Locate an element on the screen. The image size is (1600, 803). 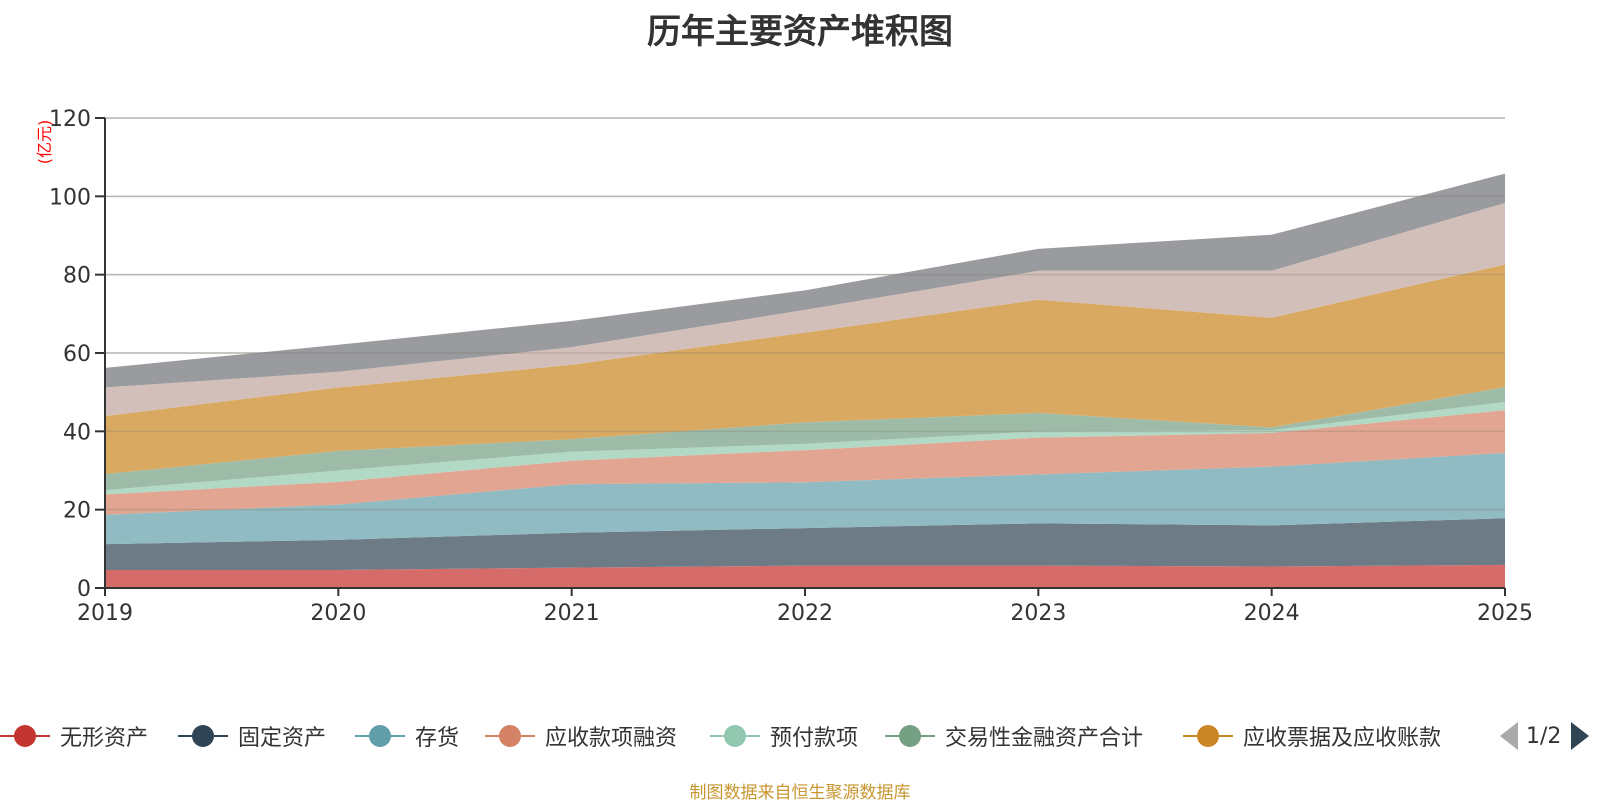
legend-item: 存货 is located at coordinates (407, 736).